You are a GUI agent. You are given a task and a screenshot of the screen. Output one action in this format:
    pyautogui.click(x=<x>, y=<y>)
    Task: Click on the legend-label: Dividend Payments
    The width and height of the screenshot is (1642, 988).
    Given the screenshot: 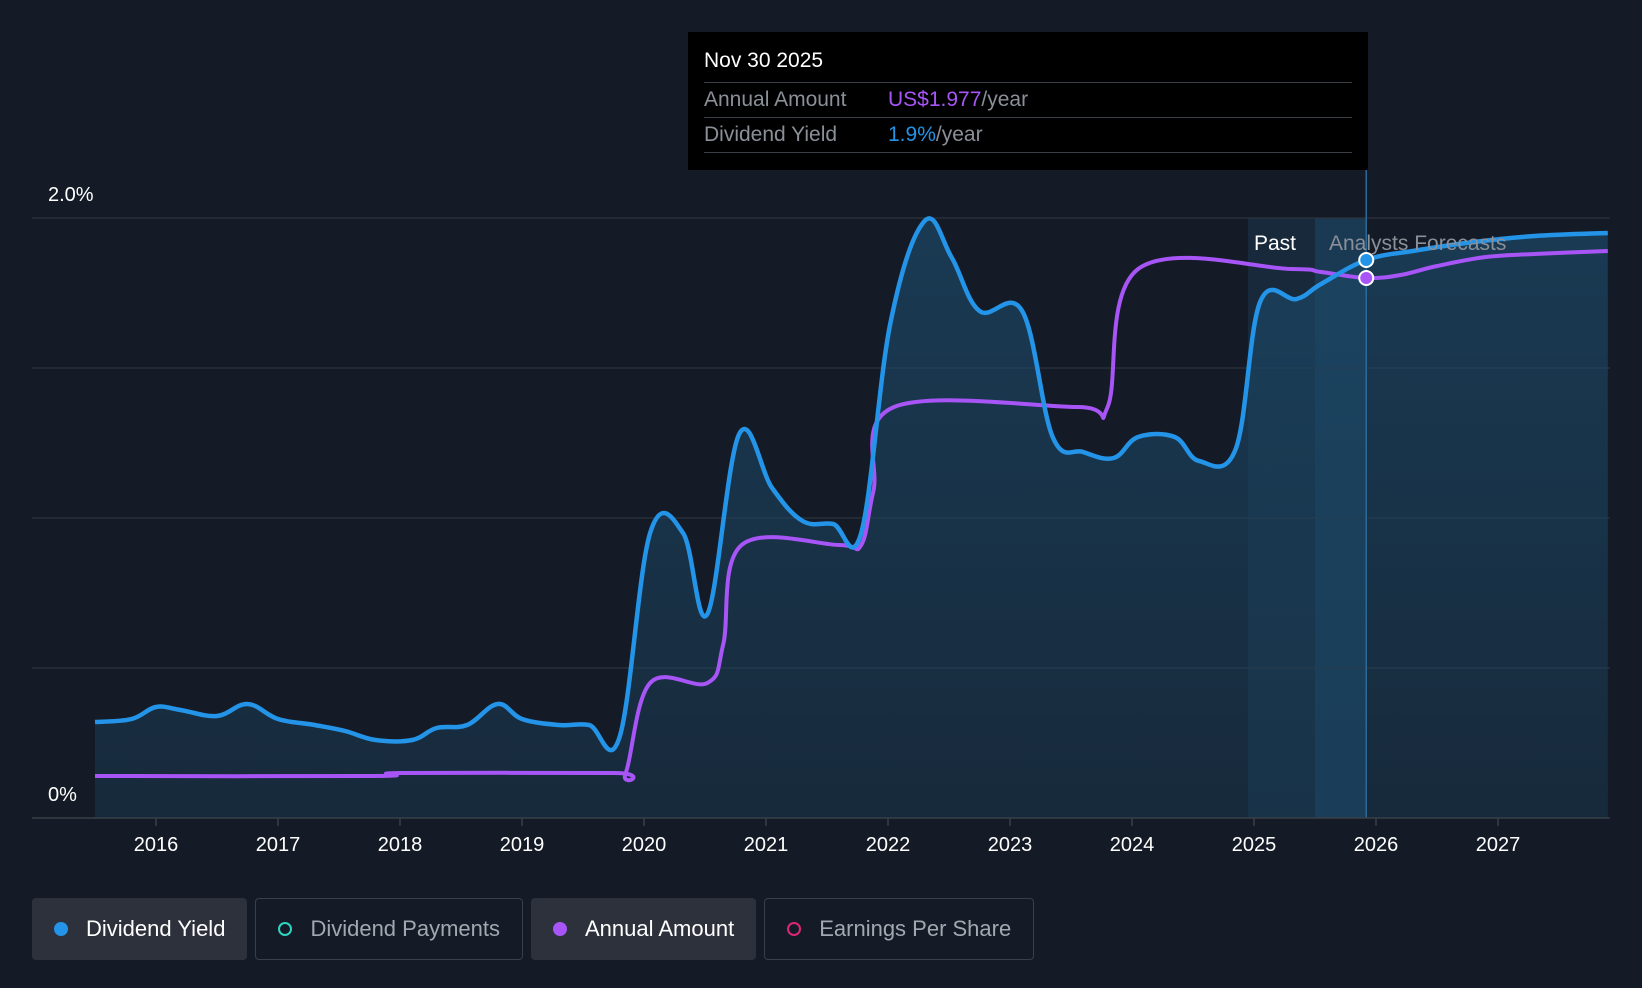 What is the action you would take?
    pyautogui.click(x=405, y=928)
    